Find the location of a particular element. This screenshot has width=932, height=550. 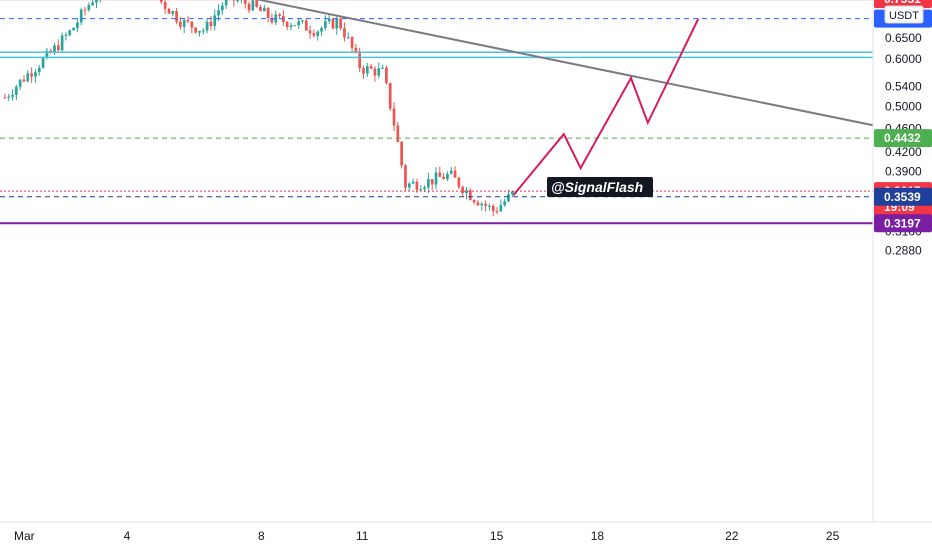

time-axis-ticks: Mar 4 8 11 15 18 22 25 is located at coordinates (427, 536).